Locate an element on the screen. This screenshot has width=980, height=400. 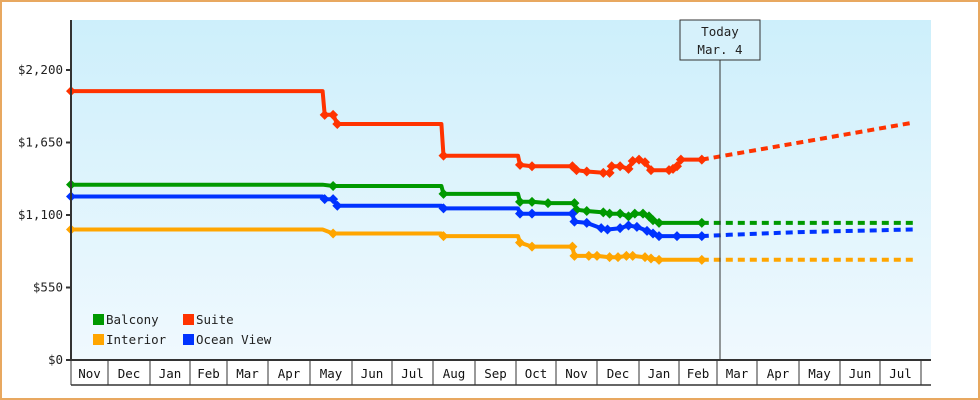
today-label-box is located at coordinates (720, 40).